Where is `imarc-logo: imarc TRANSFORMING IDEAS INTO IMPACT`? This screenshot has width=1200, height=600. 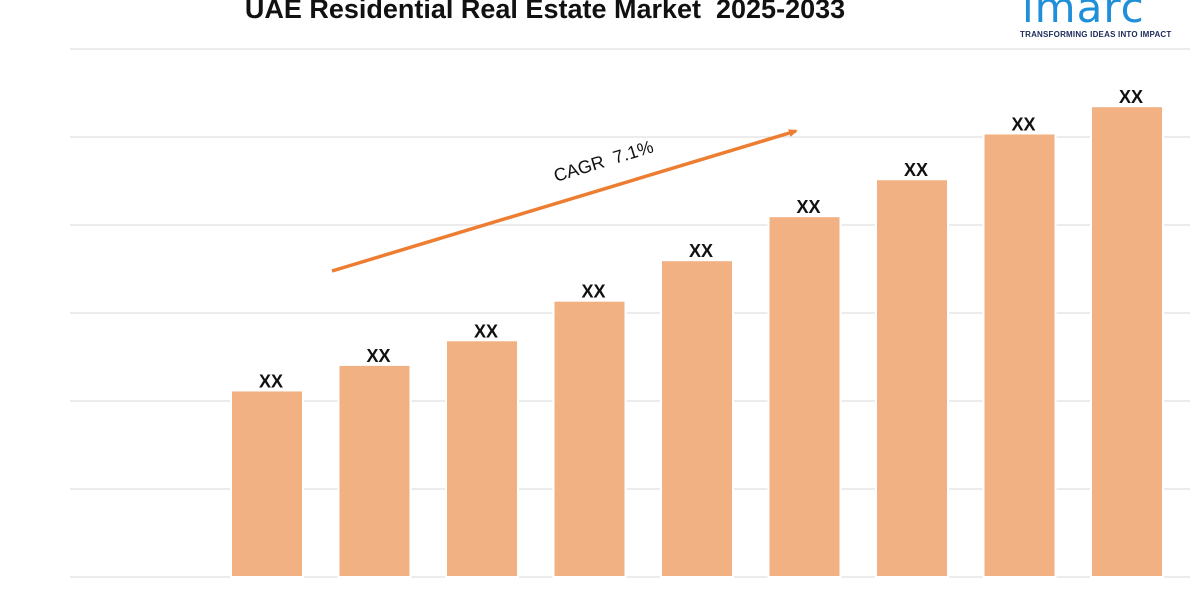
imarc-logo: imarc TRANSFORMING IDEAS INTO IMPACT is located at coordinates (1100, 21).